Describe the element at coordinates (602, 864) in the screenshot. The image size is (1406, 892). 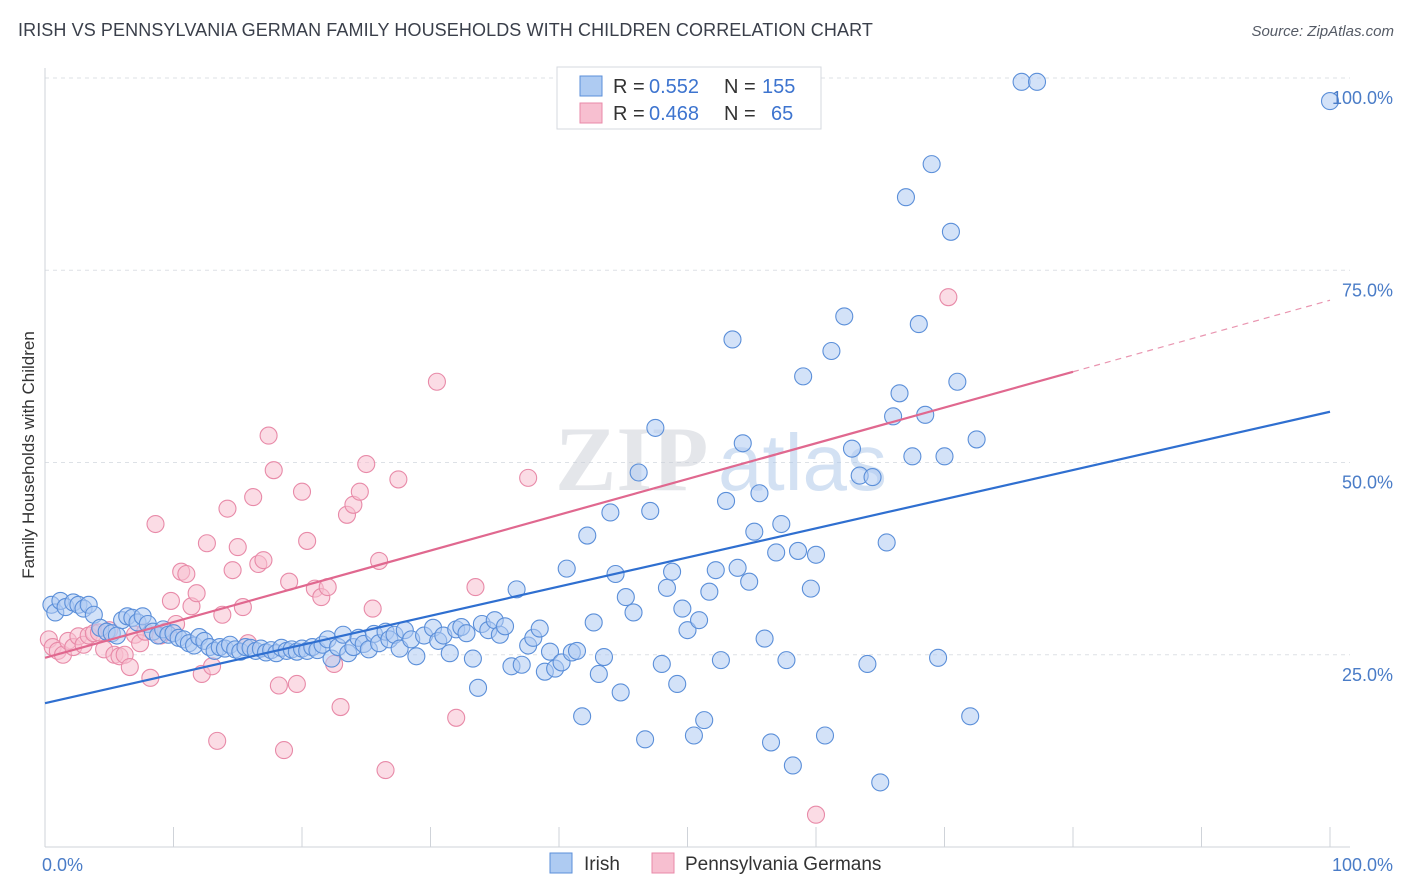
I see `legend-irish-label: Irish` at that location.